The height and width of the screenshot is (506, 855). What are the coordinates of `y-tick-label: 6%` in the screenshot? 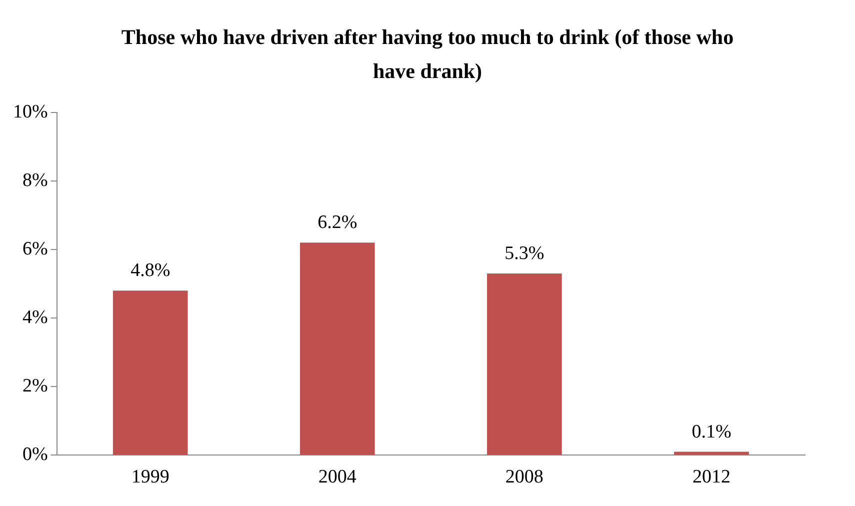 It's located at (35, 249).